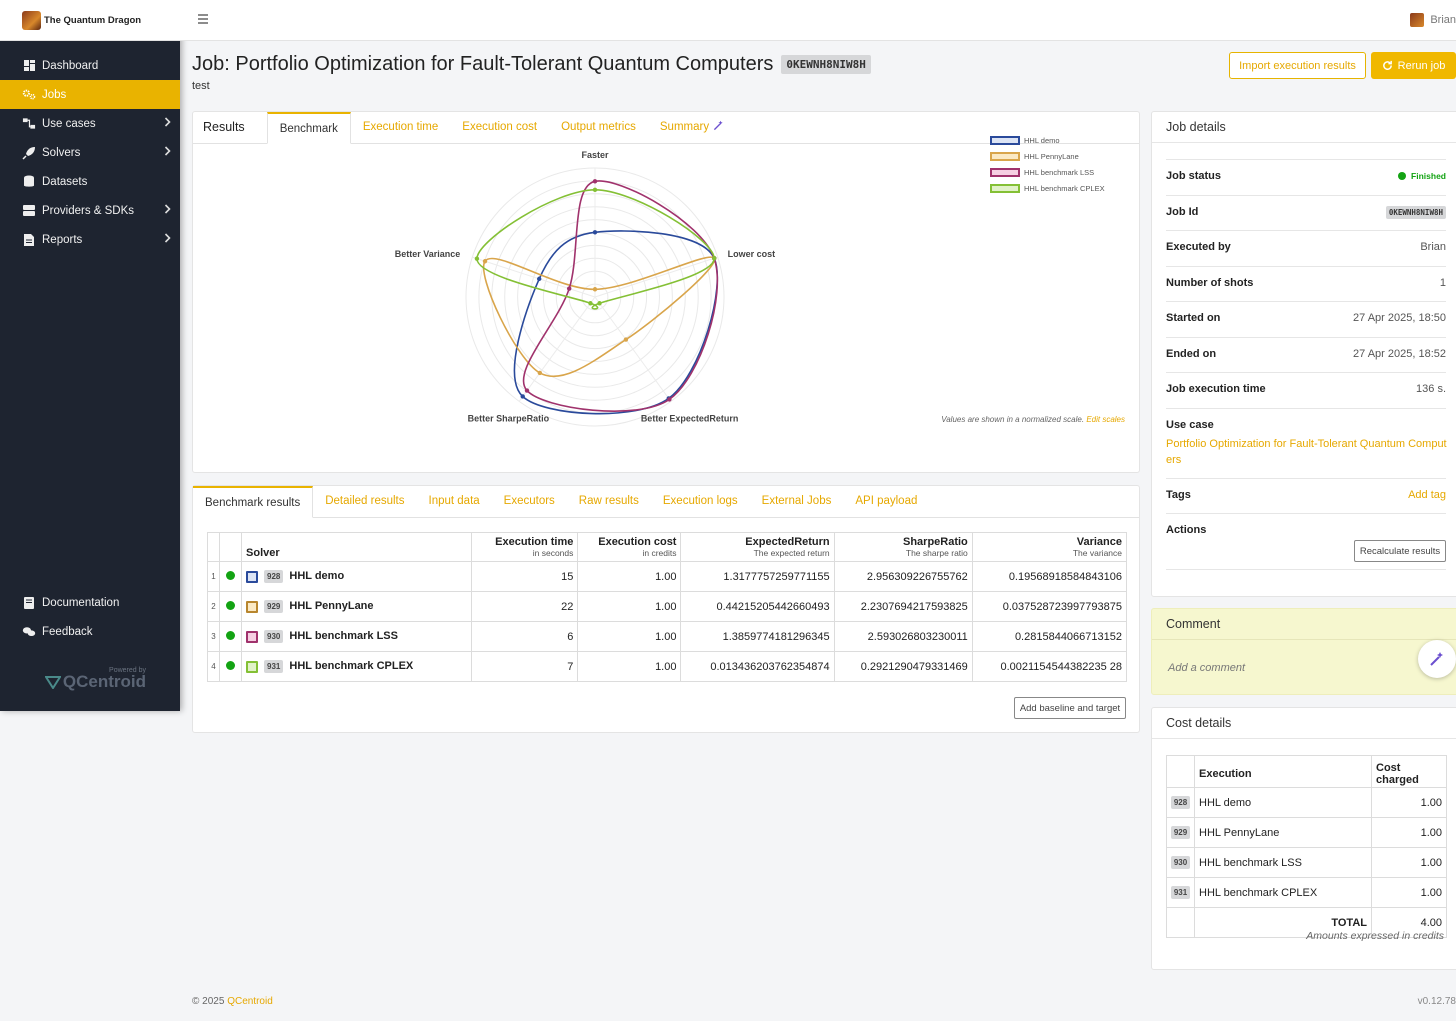  I want to click on tab-executors: Executors, so click(529, 501).